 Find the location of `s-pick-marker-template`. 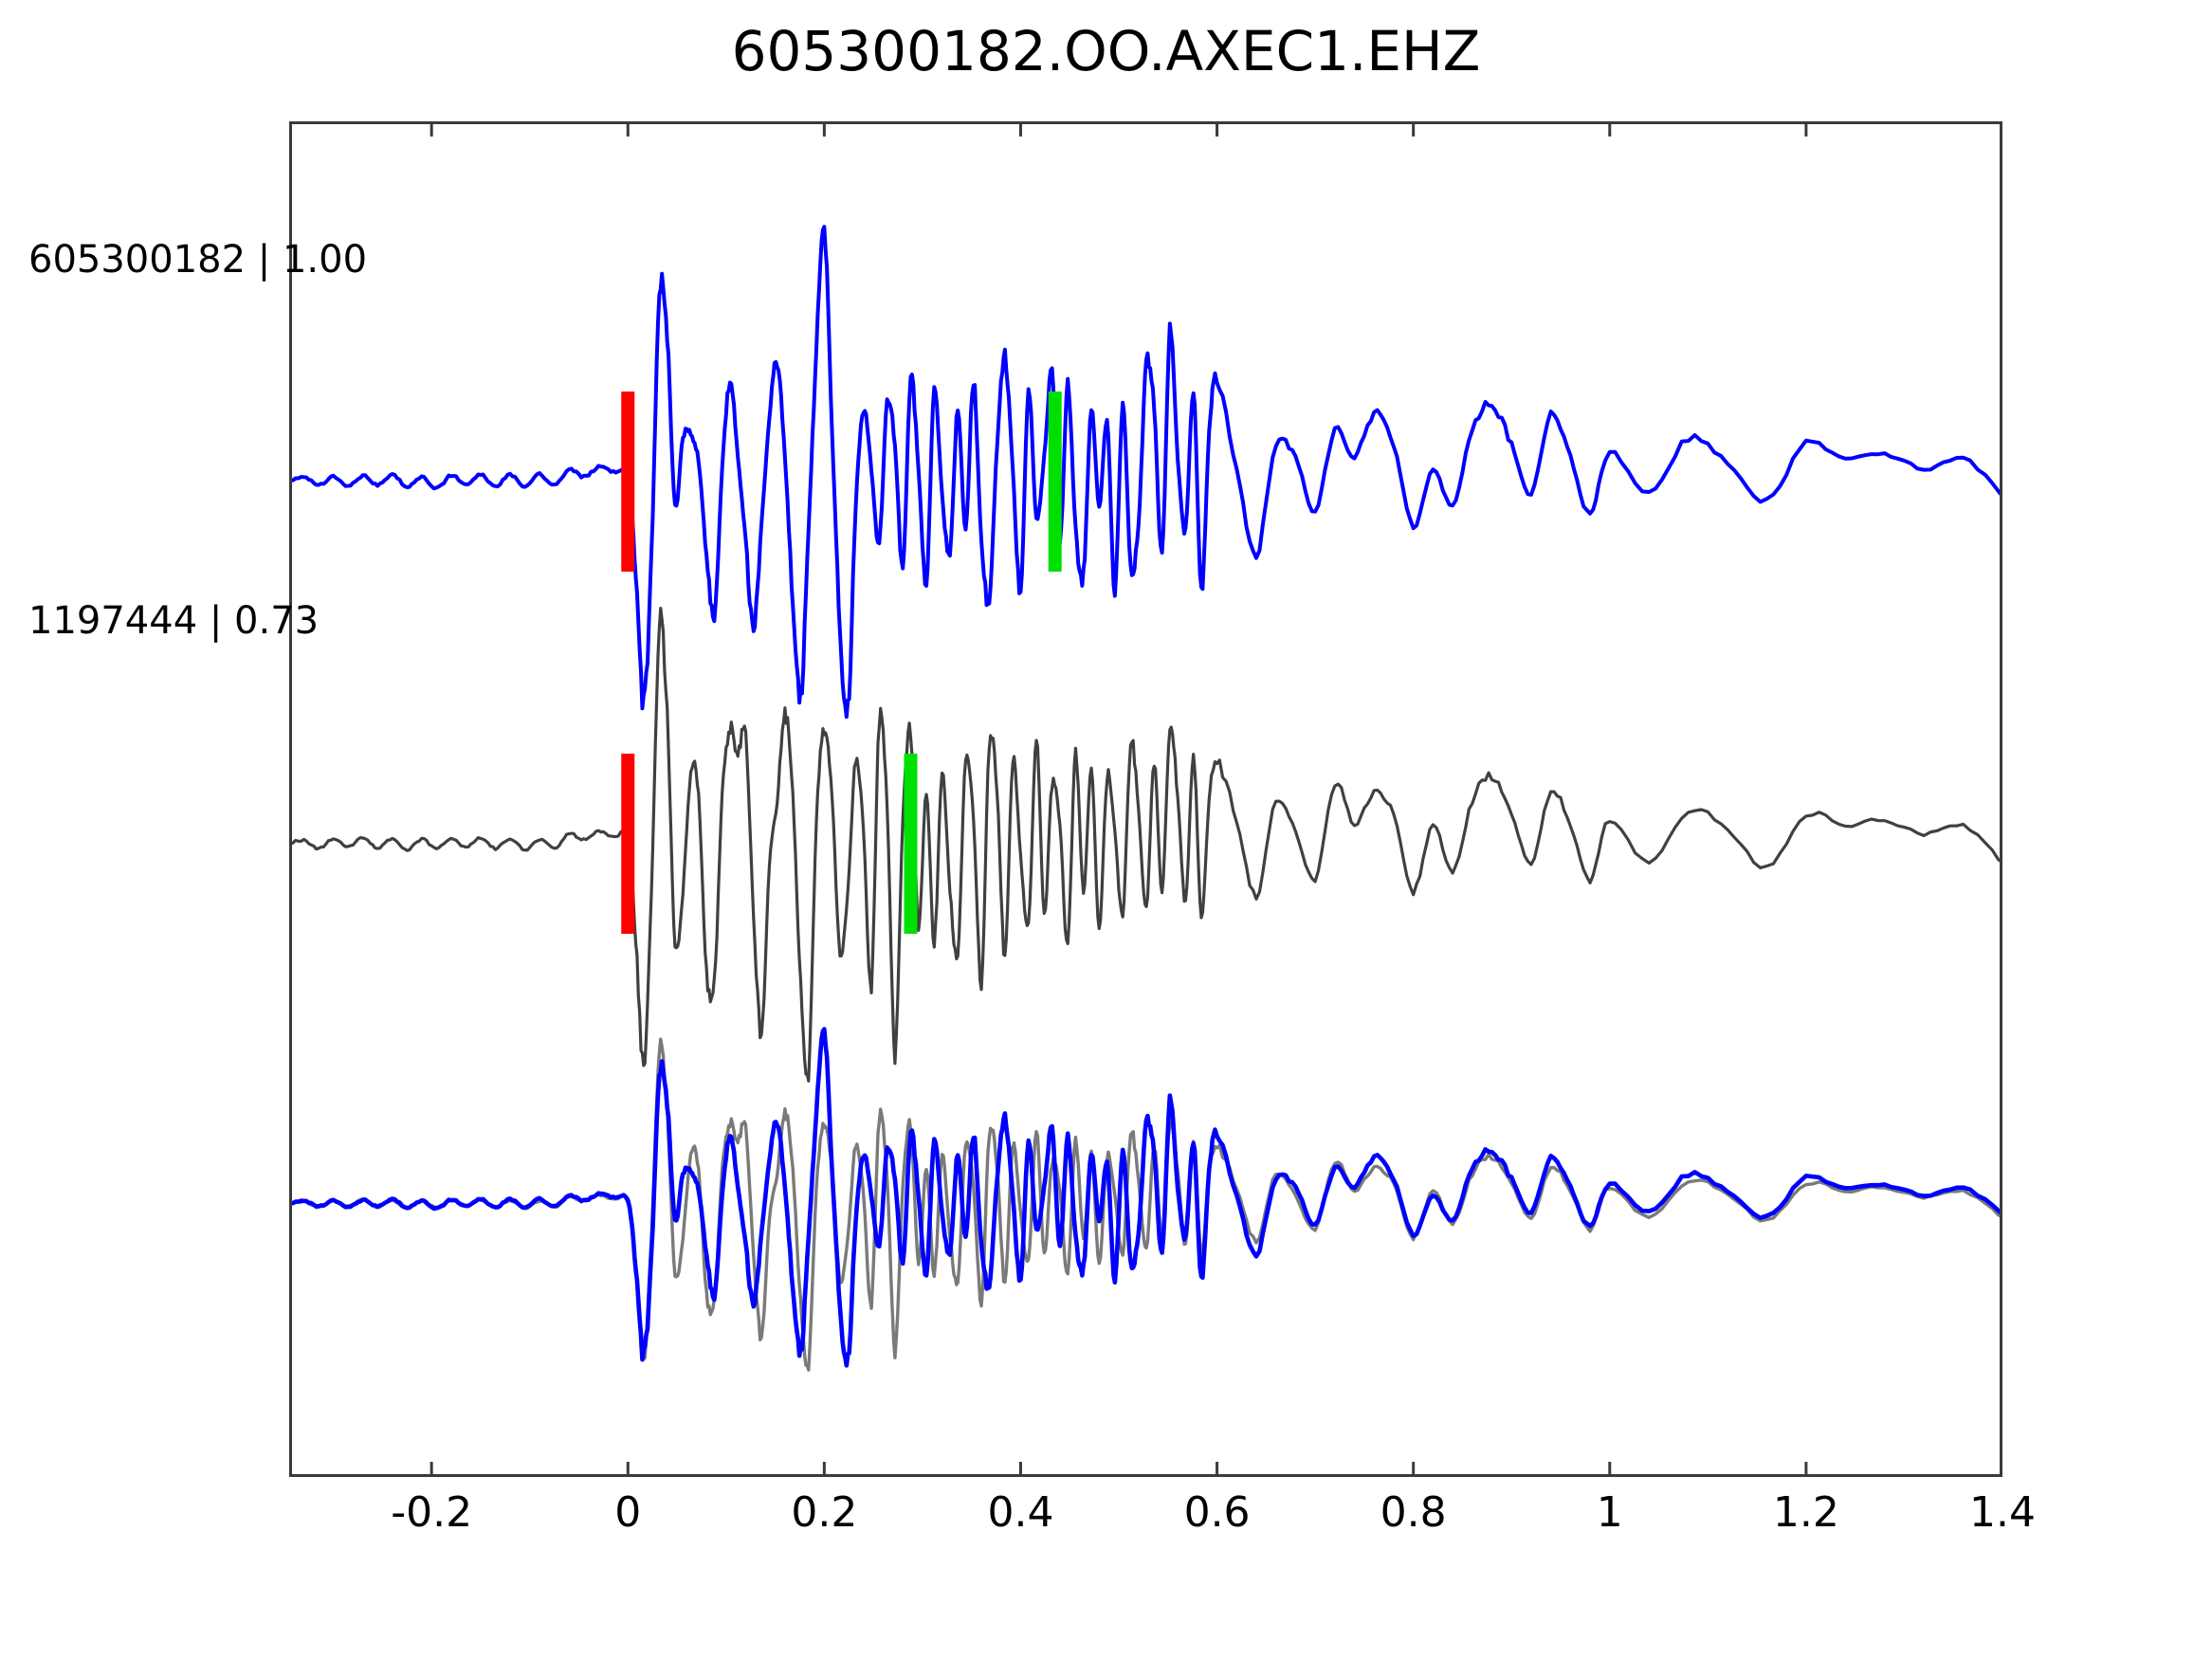

s-pick-marker-template is located at coordinates (1055, 482).